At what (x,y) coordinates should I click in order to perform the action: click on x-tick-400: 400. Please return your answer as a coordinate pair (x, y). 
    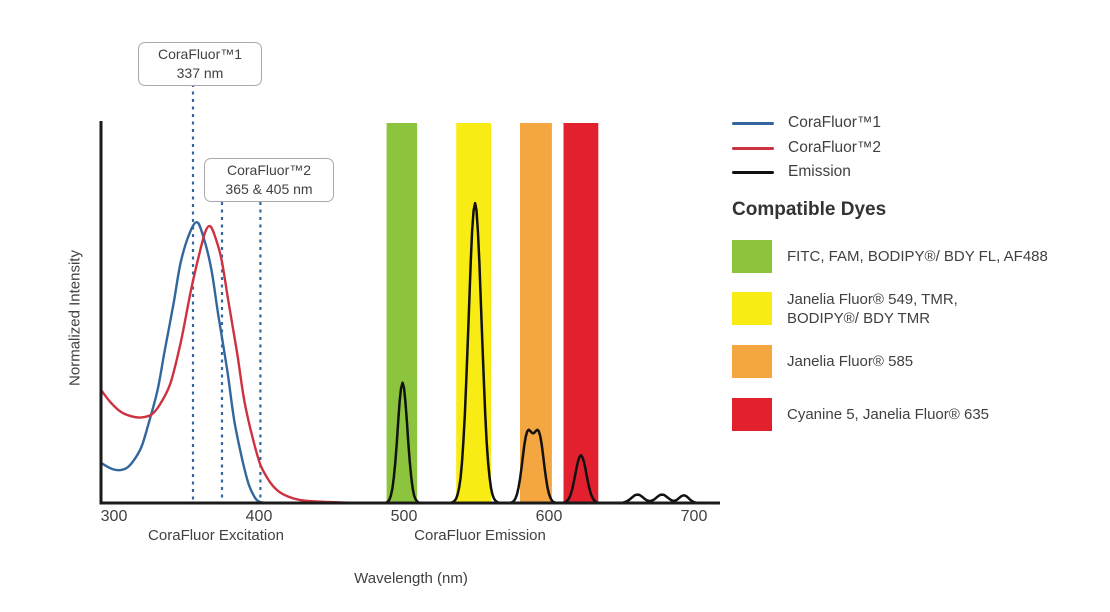
    Looking at the image, I should click on (259, 516).